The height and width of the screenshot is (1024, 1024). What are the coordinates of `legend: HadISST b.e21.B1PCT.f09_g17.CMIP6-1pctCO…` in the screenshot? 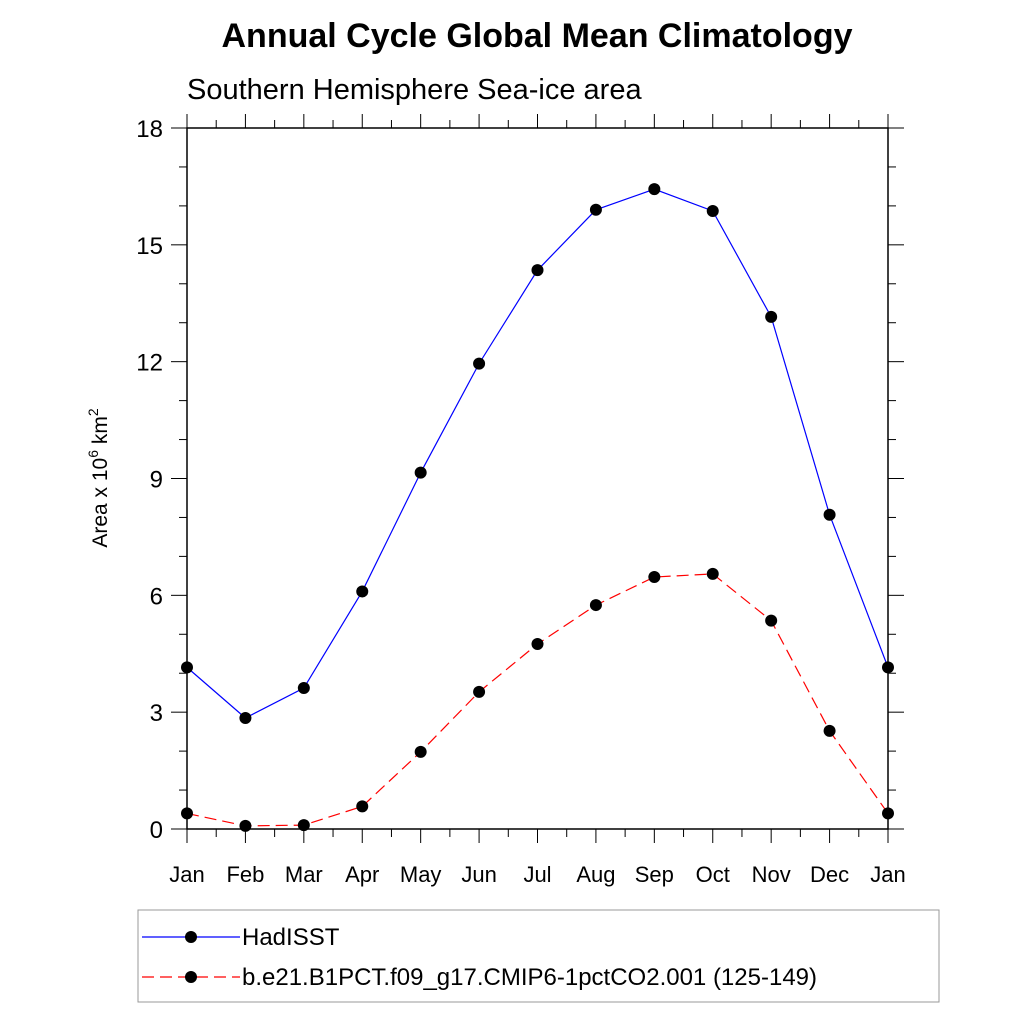 It's located at (538, 956).